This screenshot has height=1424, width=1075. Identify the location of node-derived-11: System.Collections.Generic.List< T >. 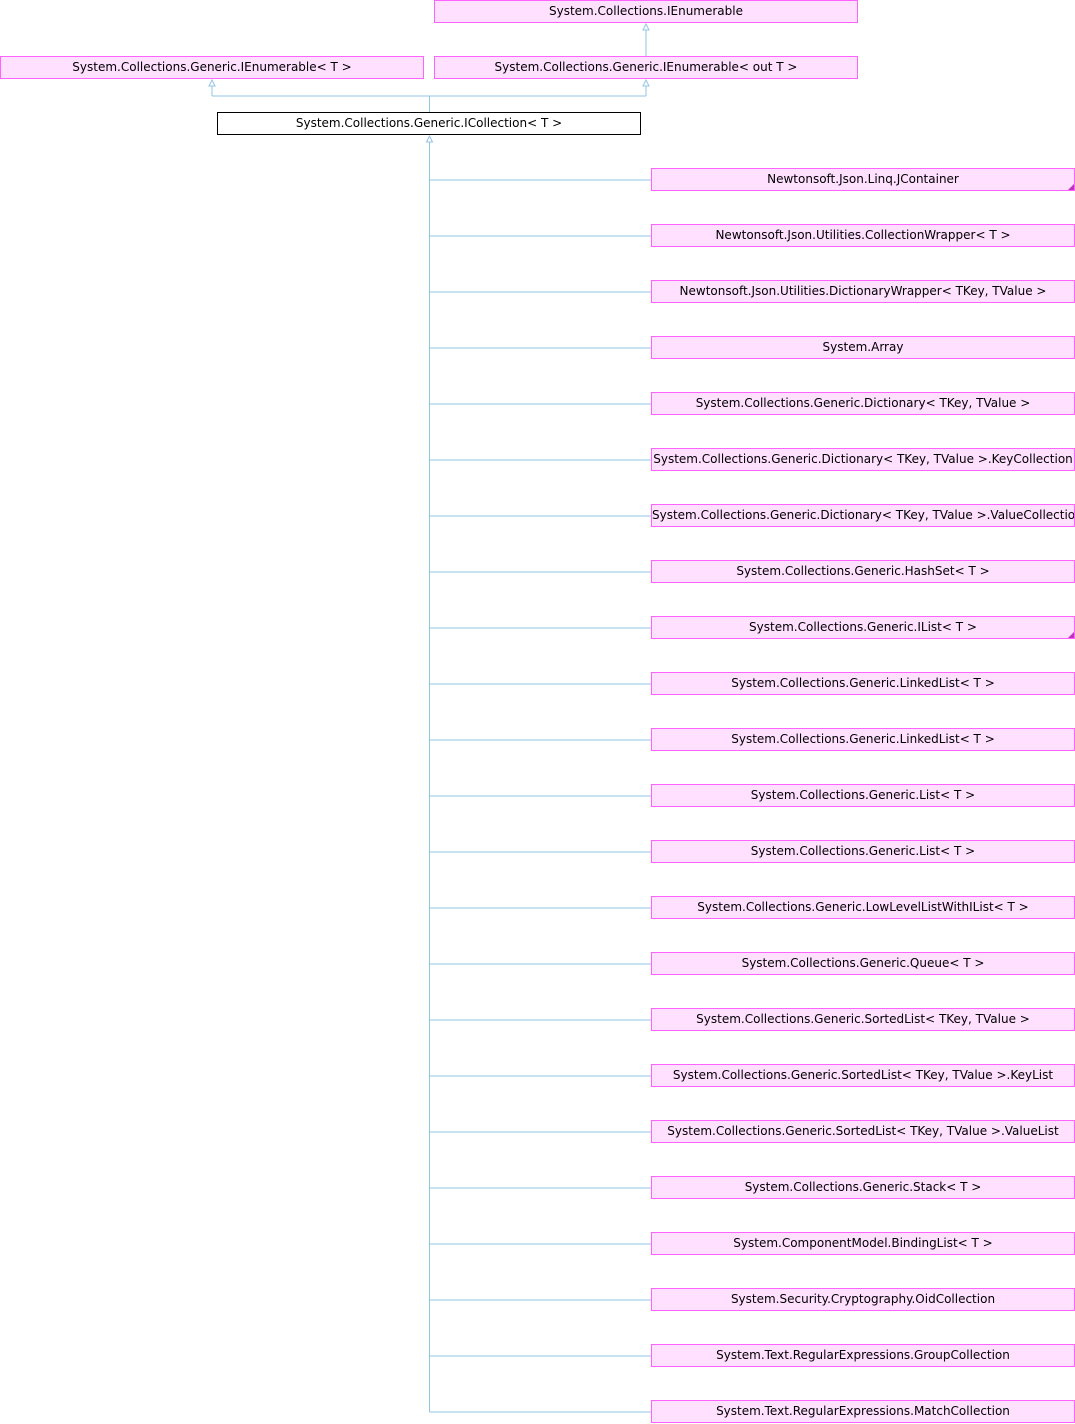
(863, 795).